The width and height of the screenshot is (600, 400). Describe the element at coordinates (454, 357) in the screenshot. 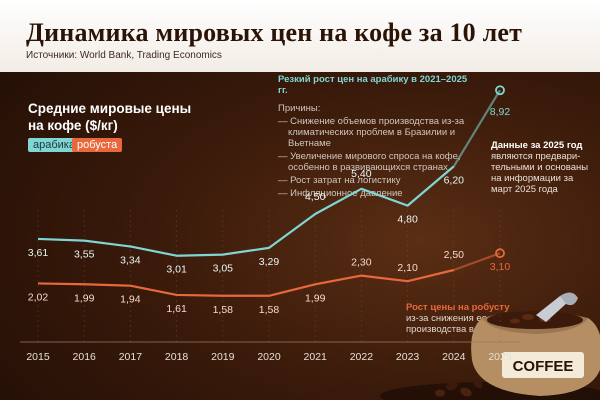

I see `x-tick-label: 2024` at that location.